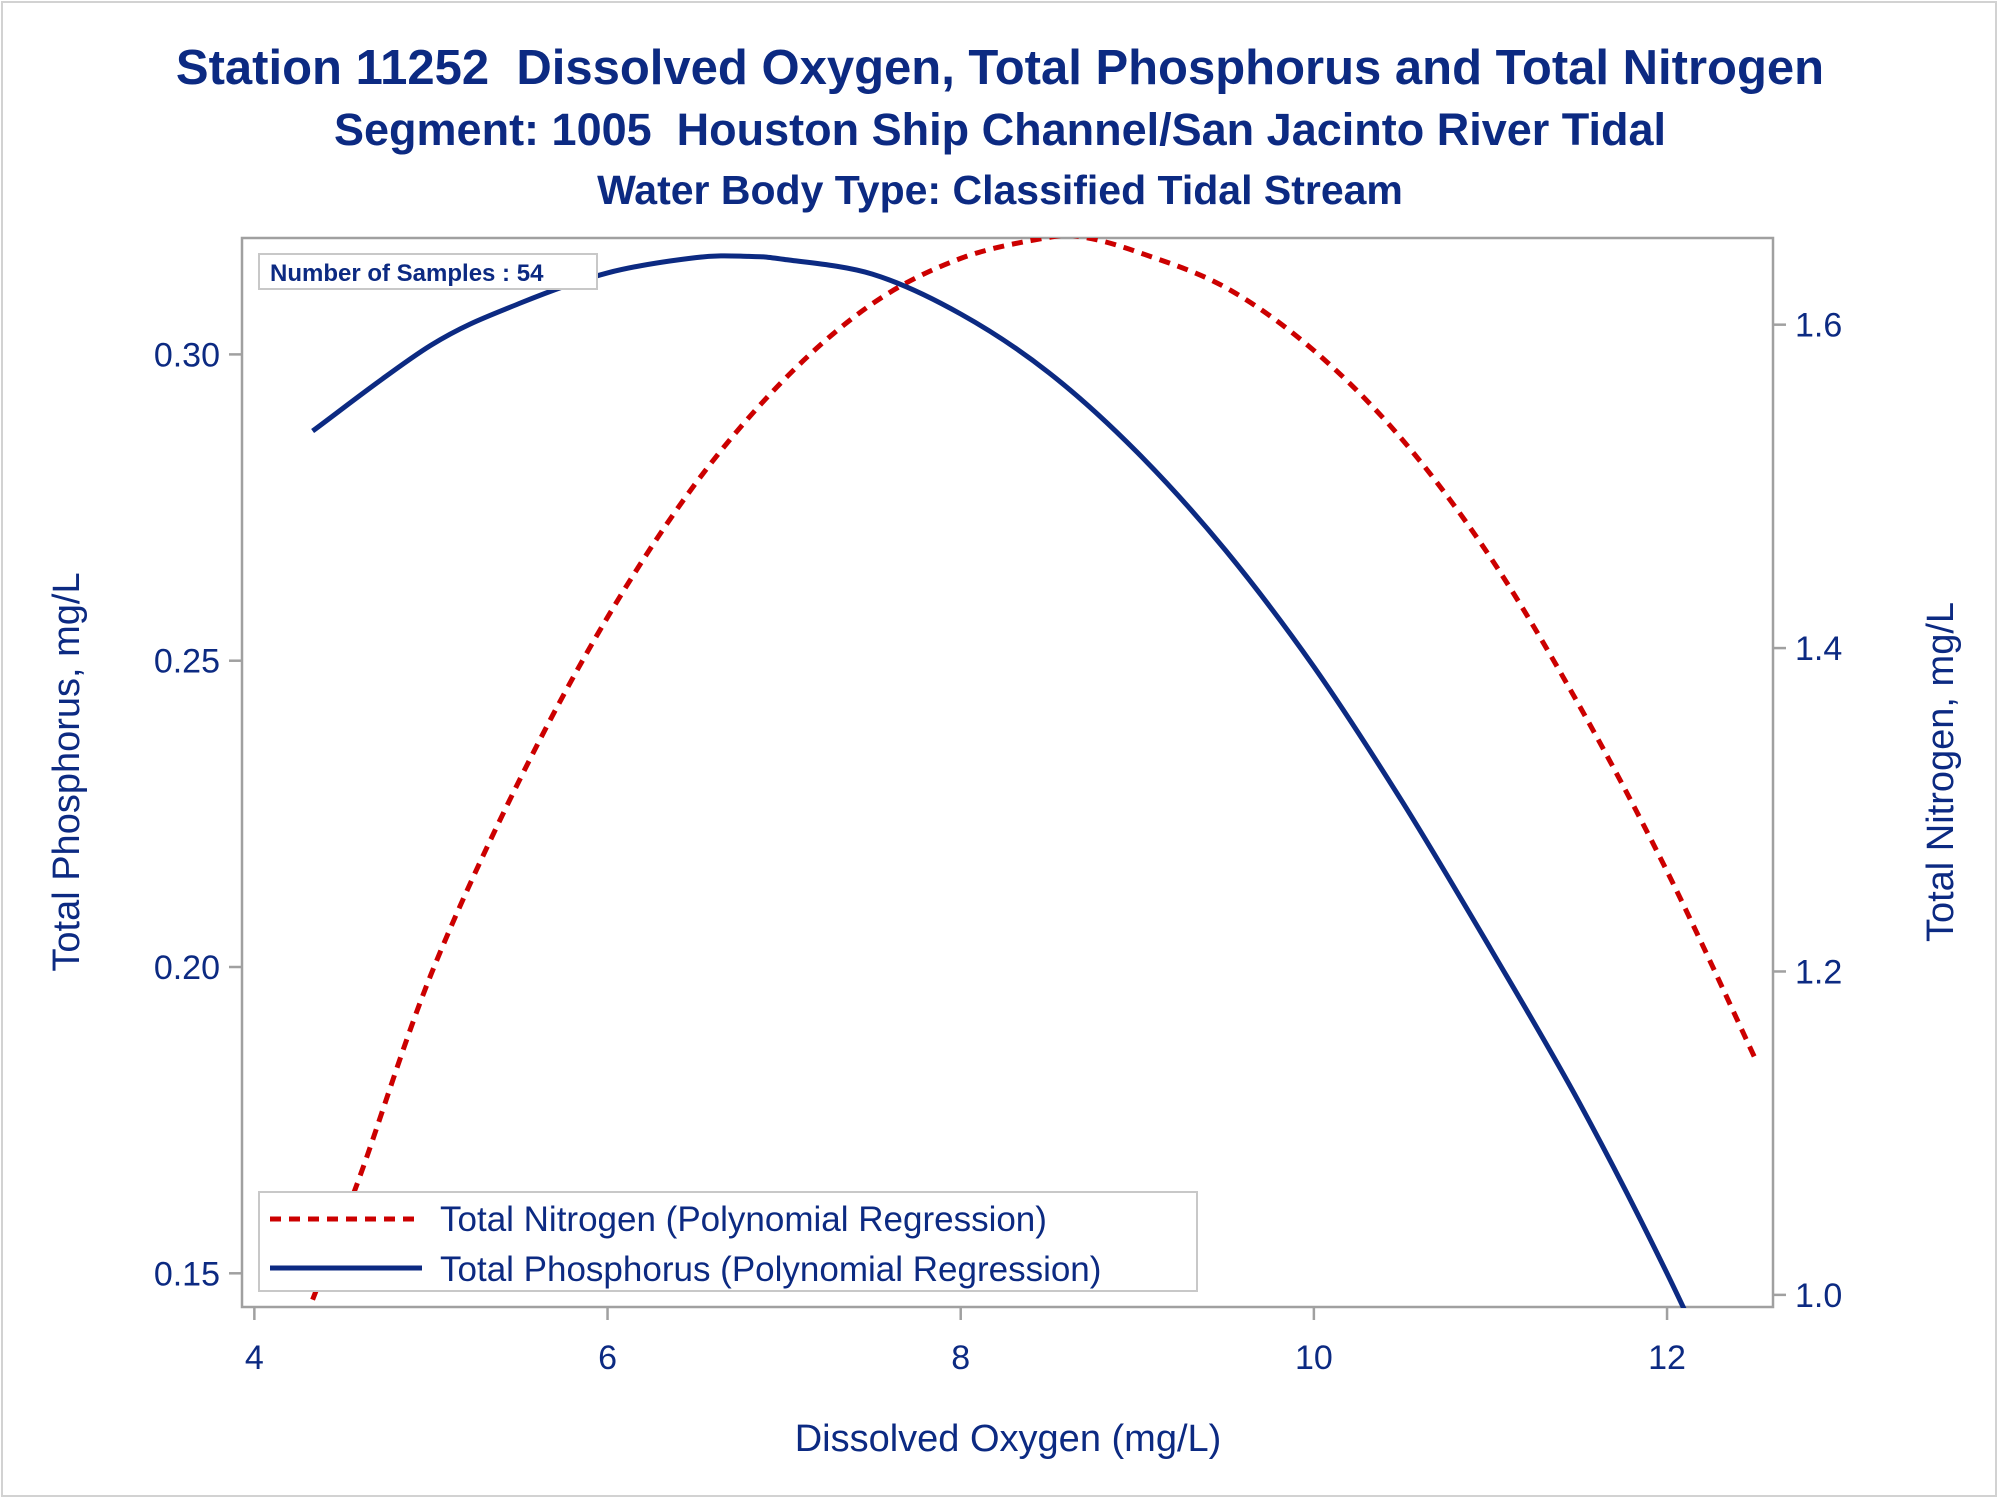  Describe the element at coordinates (1314, 1358) in the screenshot. I see `x-tick-label: 10` at that location.